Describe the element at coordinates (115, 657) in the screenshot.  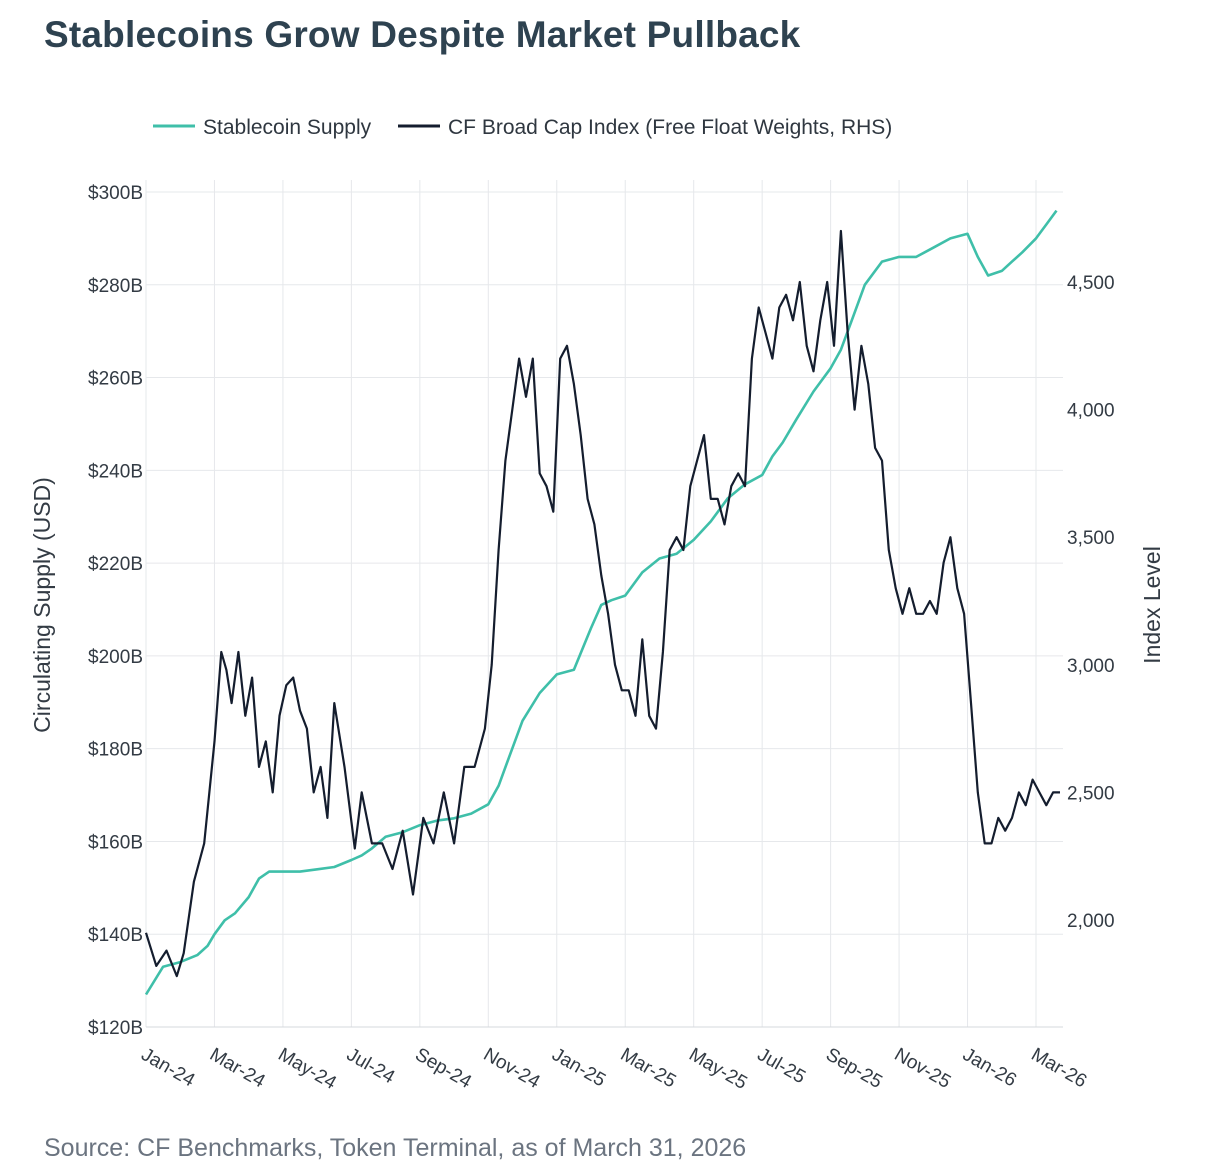
I see `y-tick-label: $200B` at that location.